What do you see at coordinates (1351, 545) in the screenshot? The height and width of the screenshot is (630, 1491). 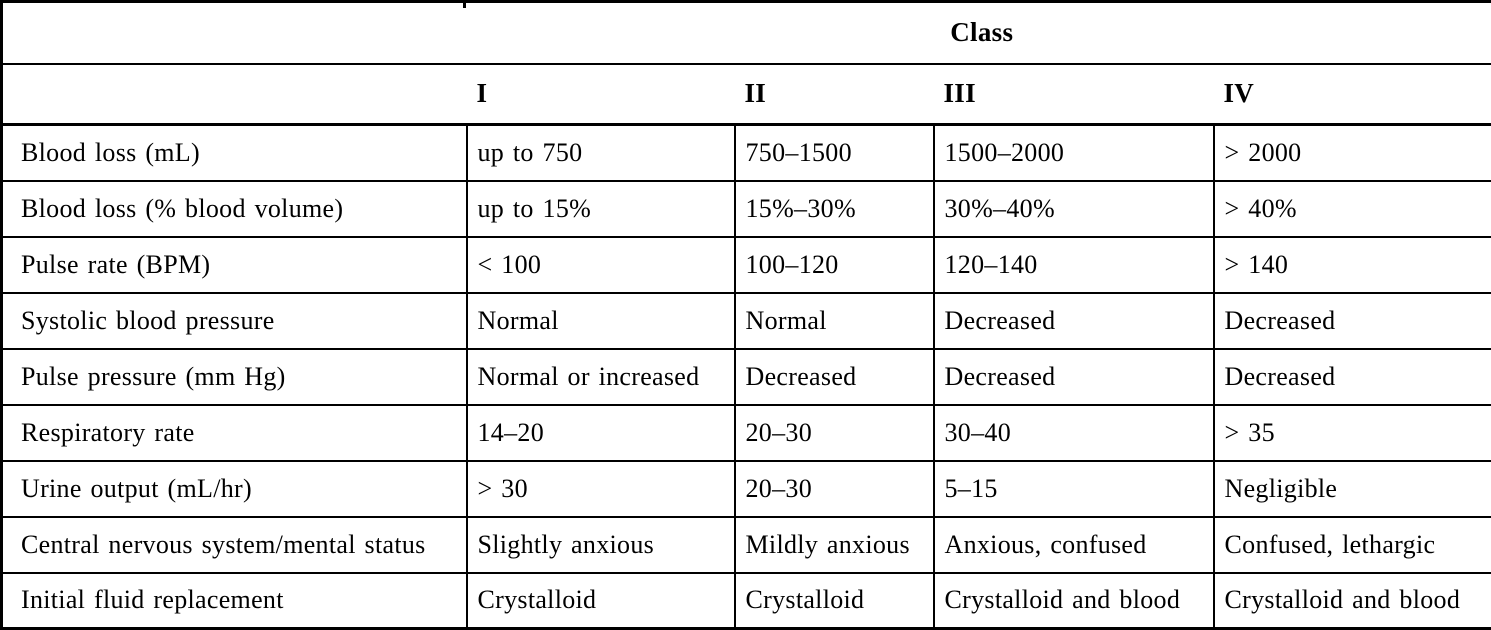 I see `cell-value: Confused, lethargic` at bounding box center [1351, 545].